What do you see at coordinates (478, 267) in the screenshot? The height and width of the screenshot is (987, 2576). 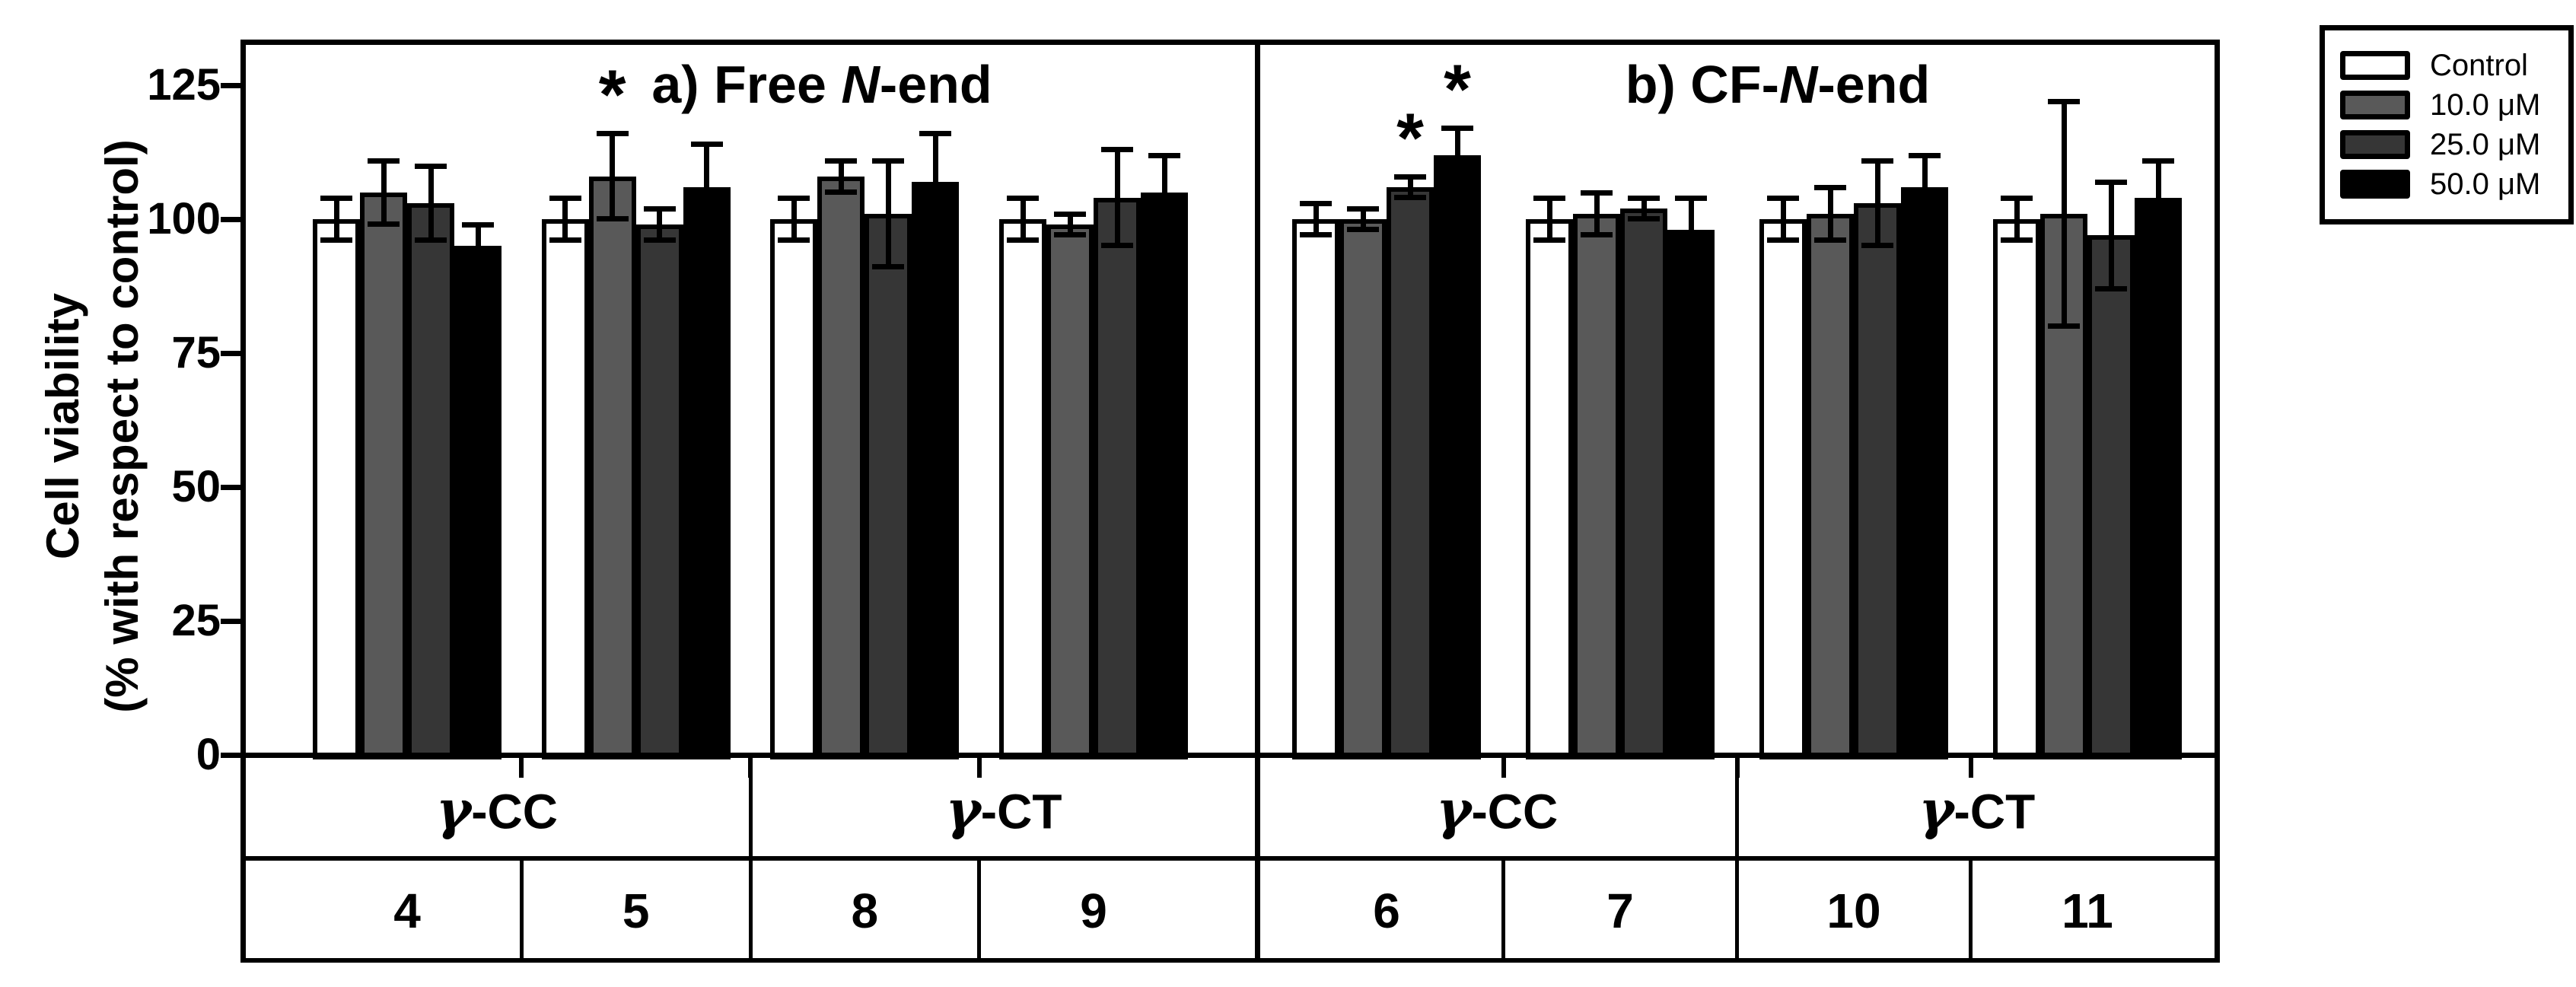 I see `error-cap-bottom-group4-s3` at bounding box center [478, 267].